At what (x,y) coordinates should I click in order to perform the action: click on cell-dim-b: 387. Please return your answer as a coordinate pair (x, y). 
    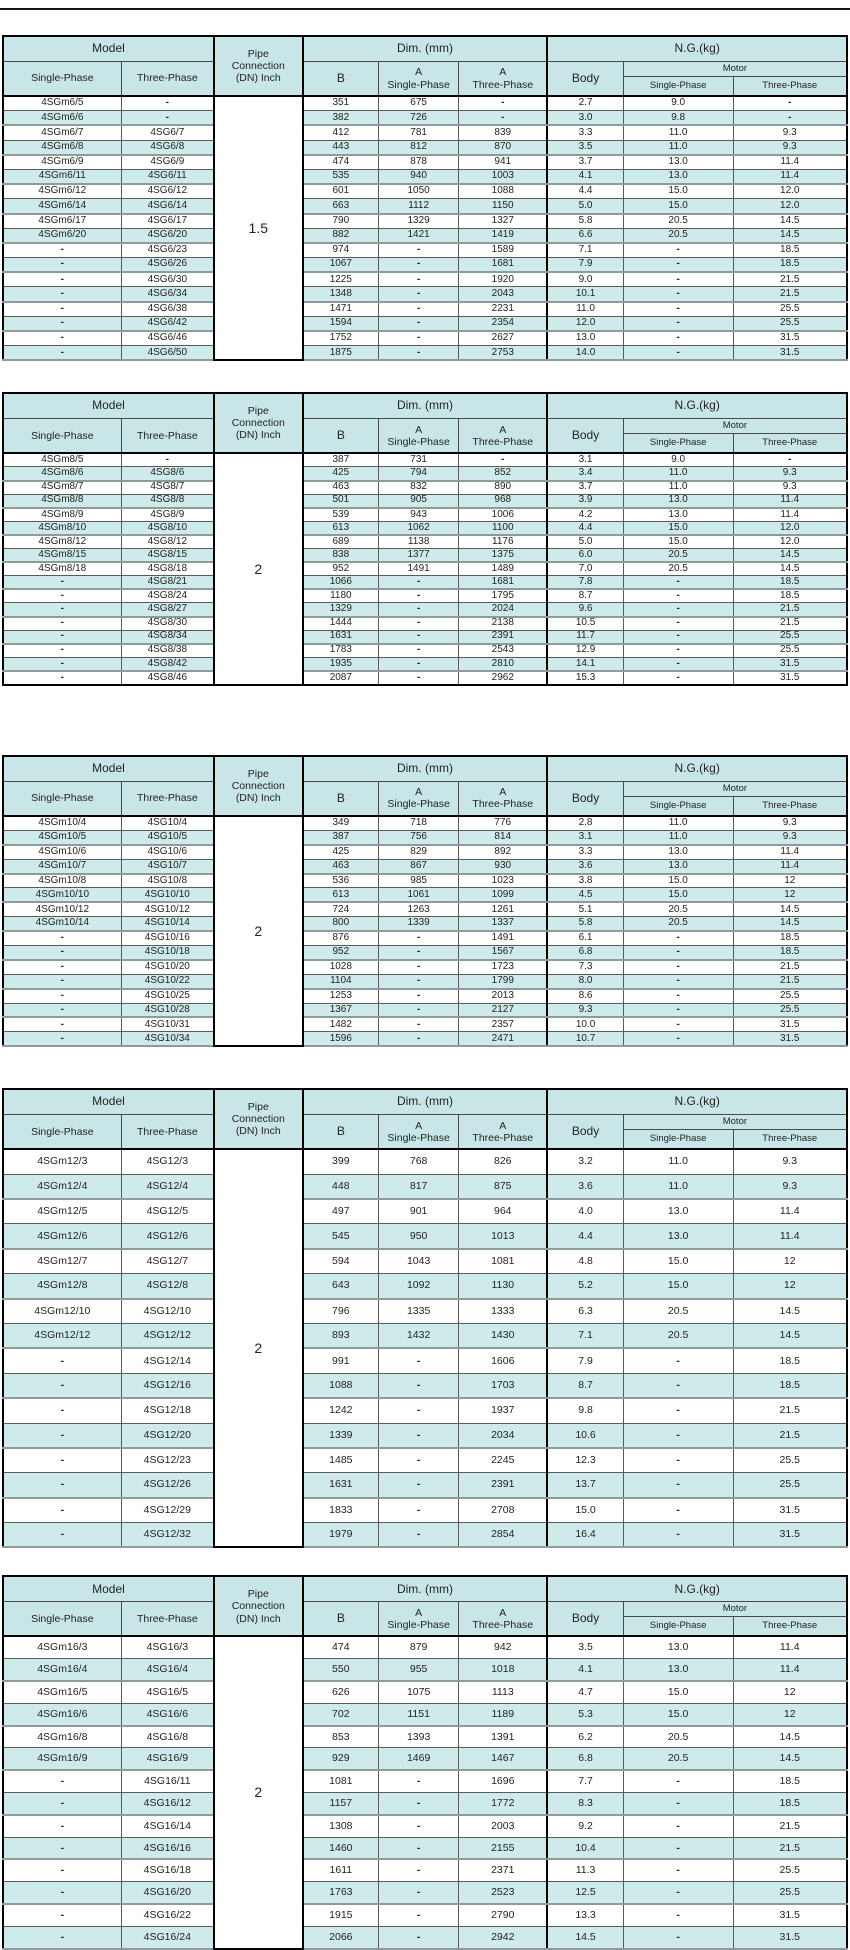
    Looking at the image, I should click on (340, 837).